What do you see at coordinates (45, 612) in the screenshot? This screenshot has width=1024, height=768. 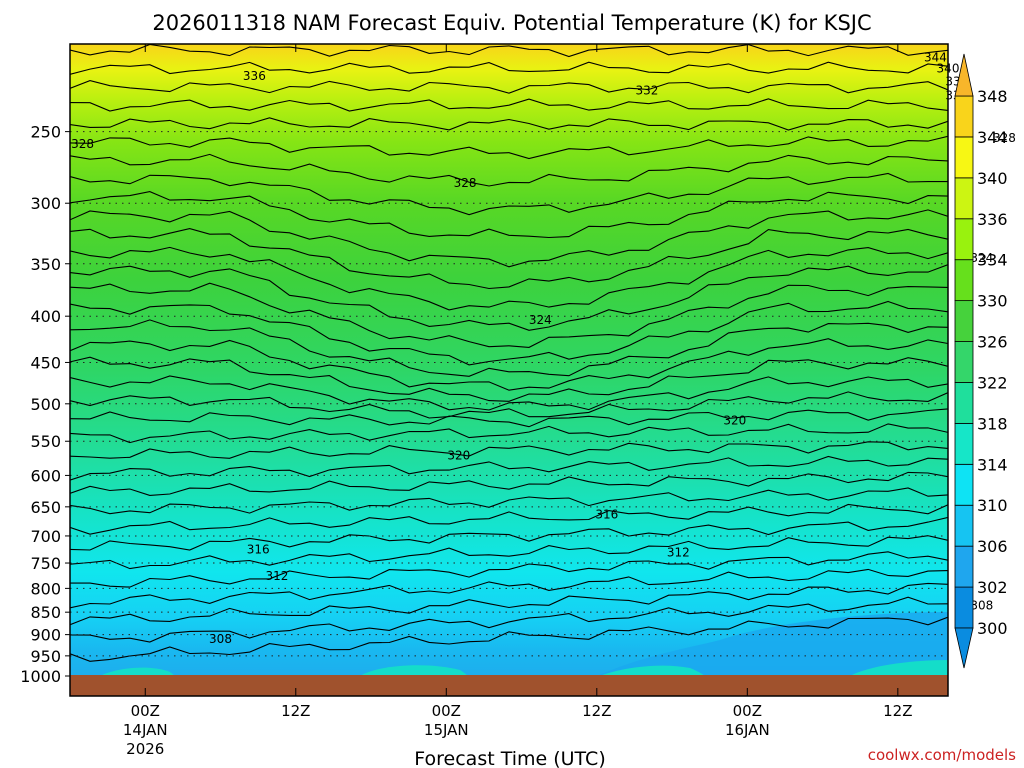 I see `y-tick-label: 850` at bounding box center [45, 612].